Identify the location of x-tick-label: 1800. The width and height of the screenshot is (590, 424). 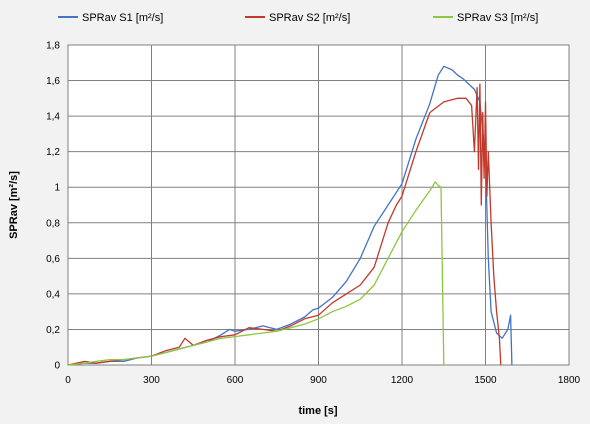
(569, 380).